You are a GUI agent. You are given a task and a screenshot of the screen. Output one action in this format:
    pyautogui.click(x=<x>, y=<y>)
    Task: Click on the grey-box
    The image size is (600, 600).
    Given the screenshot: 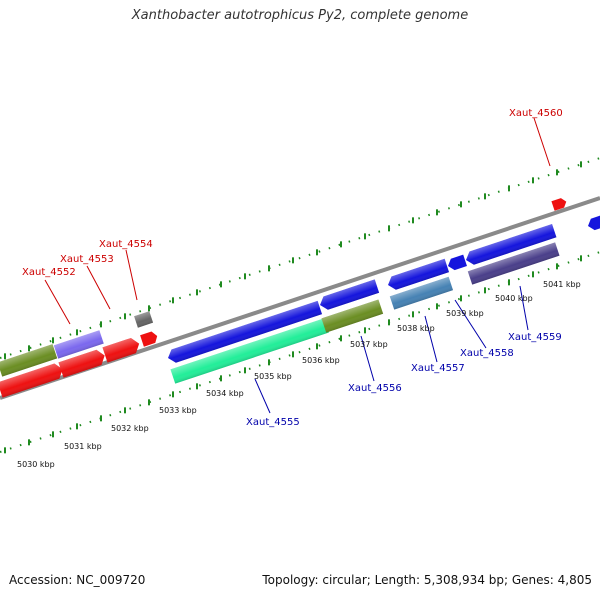 What is the action you would take?
    pyautogui.click(x=144, y=319)
    